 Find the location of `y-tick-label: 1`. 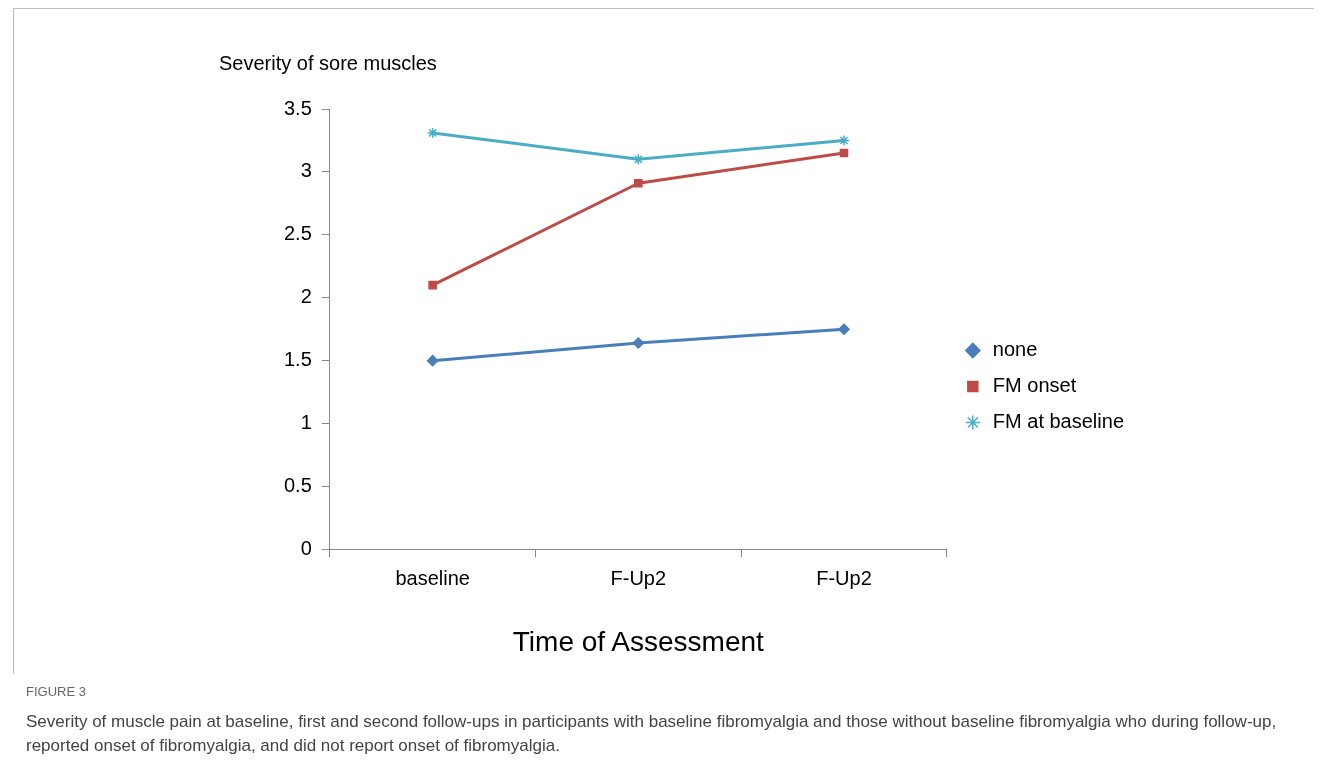

y-tick-label: 1 is located at coordinates (306, 422).